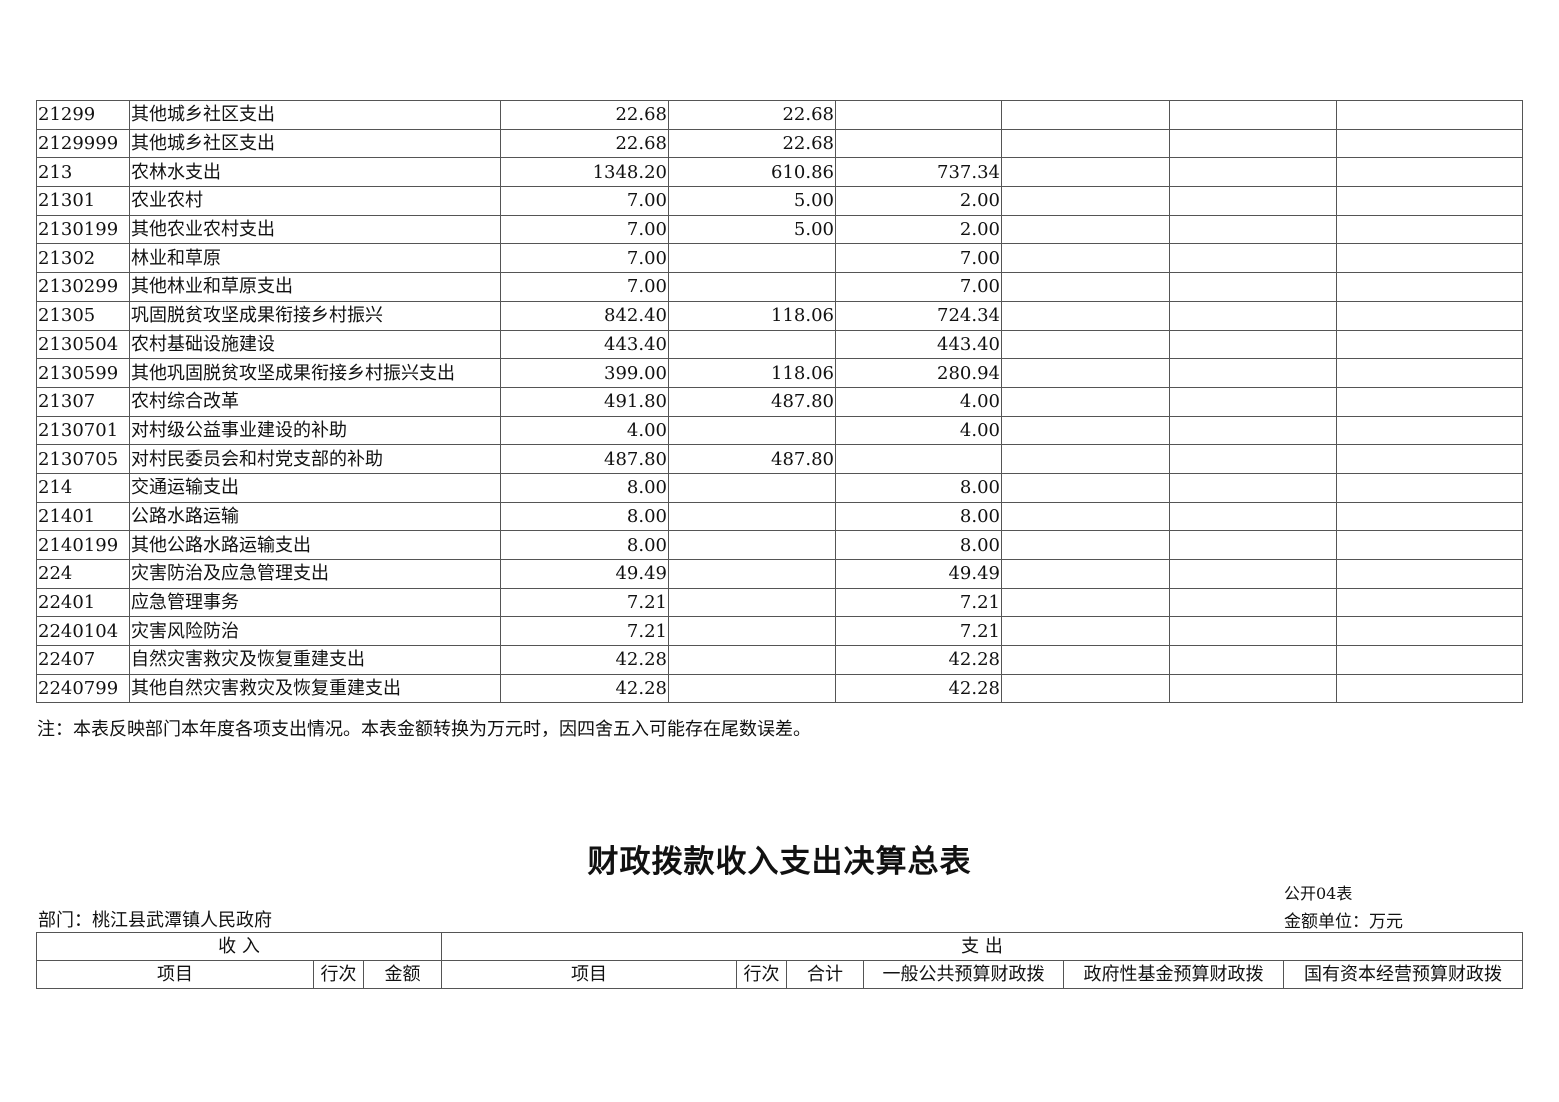 This screenshot has height=1102, width=1559. What do you see at coordinates (584, 315) in the screenshot?
I see `total-amount: 842.40` at bounding box center [584, 315].